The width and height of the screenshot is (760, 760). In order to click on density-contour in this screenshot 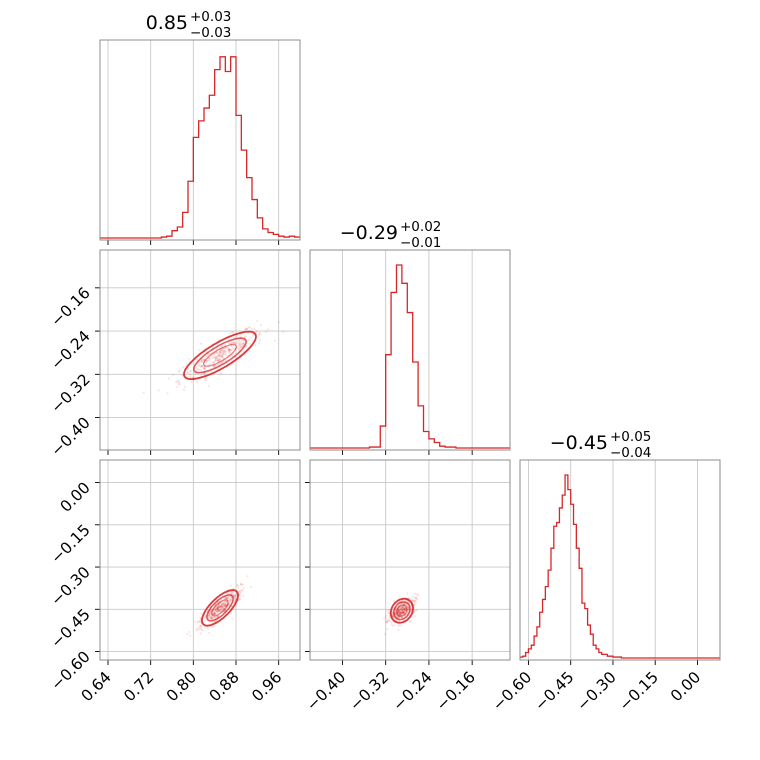, I will do `click(220, 608)`.